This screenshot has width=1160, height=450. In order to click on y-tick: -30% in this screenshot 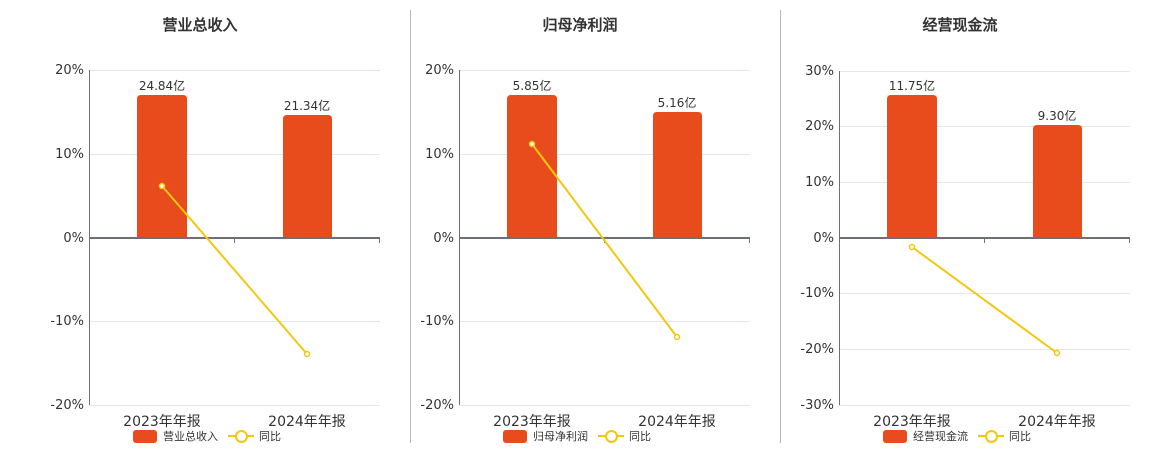, I will do `click(817, 405)`.